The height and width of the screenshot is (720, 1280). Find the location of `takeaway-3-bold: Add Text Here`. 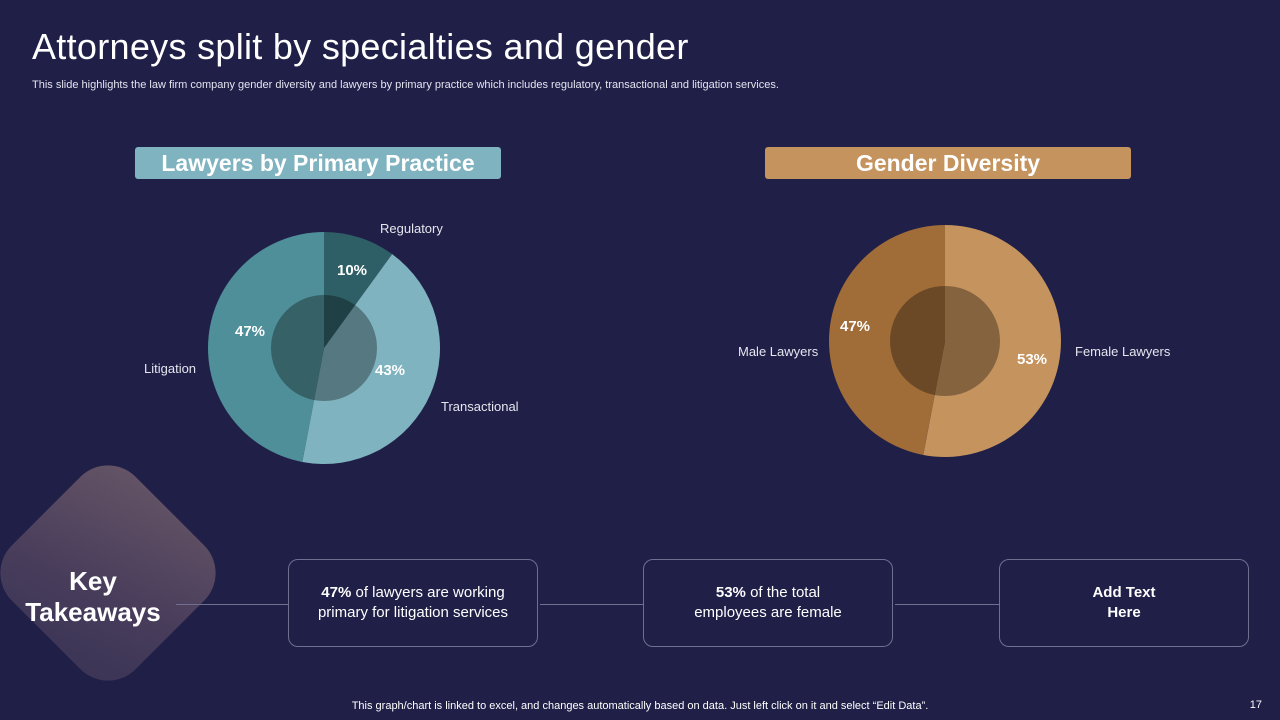

takeaway-3-bold: Add Text Here is located at coordinates (1124, 602).